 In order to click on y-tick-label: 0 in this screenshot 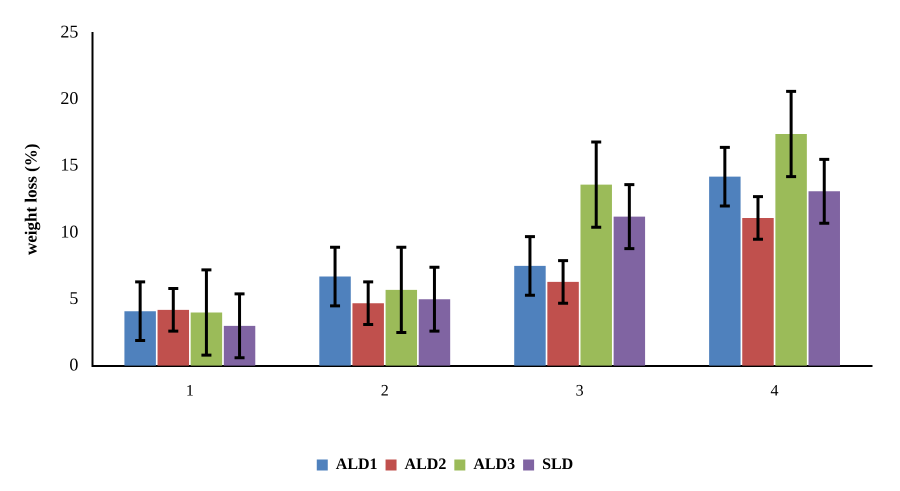, I will do `click(73, 364)`.